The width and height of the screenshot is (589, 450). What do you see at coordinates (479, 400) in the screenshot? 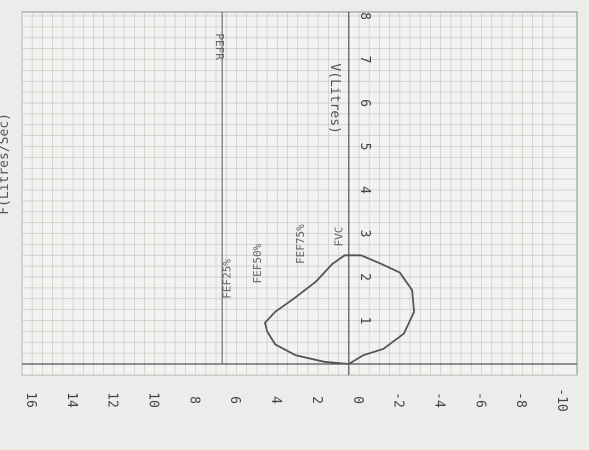
I see `flow-tick-label: -6` at bounding box center [479, 400].